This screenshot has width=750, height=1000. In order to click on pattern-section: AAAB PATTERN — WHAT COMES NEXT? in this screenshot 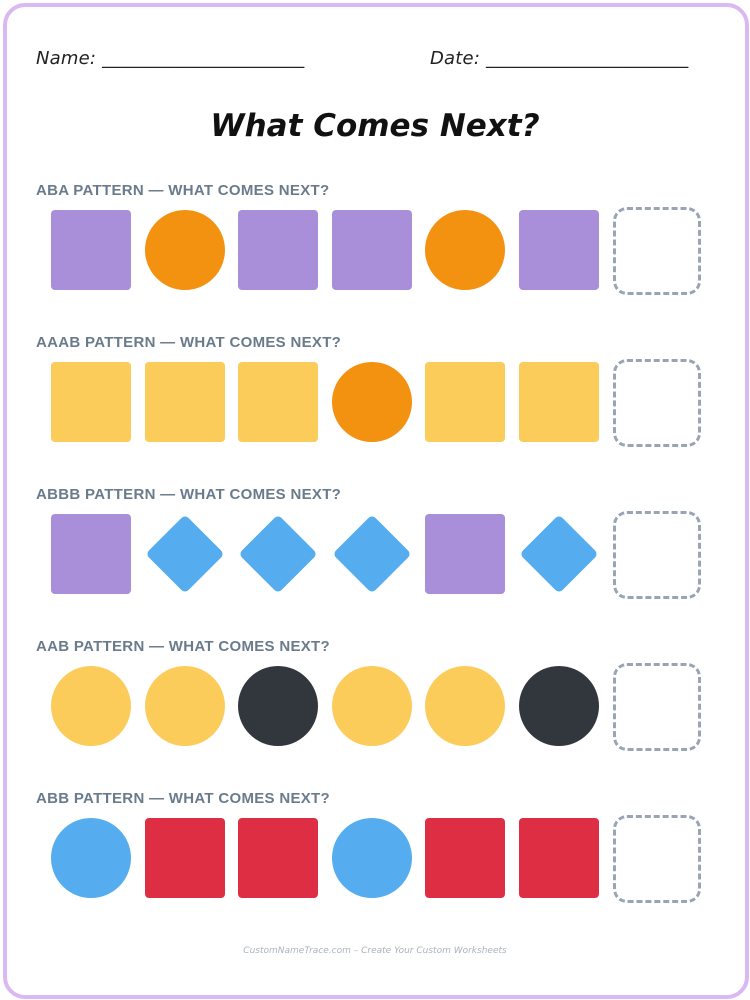, I will do `click(375, 404)`.